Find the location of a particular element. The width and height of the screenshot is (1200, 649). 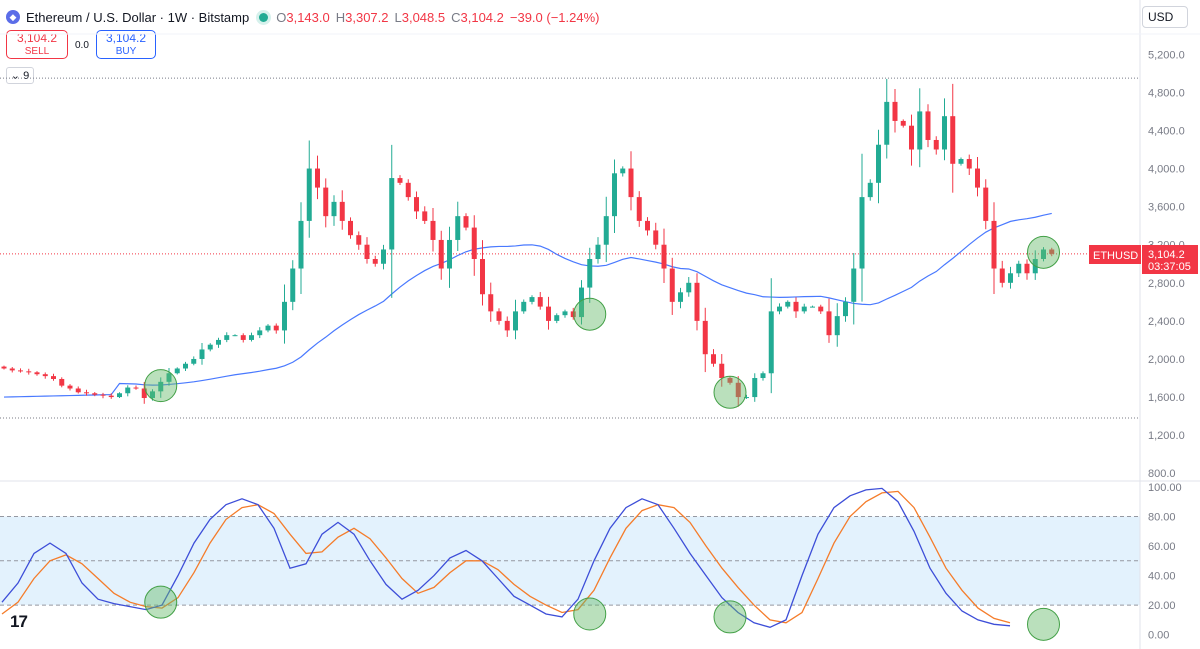

oscillator-tick-label: 40.00 is located at coordinates (1162, 577).